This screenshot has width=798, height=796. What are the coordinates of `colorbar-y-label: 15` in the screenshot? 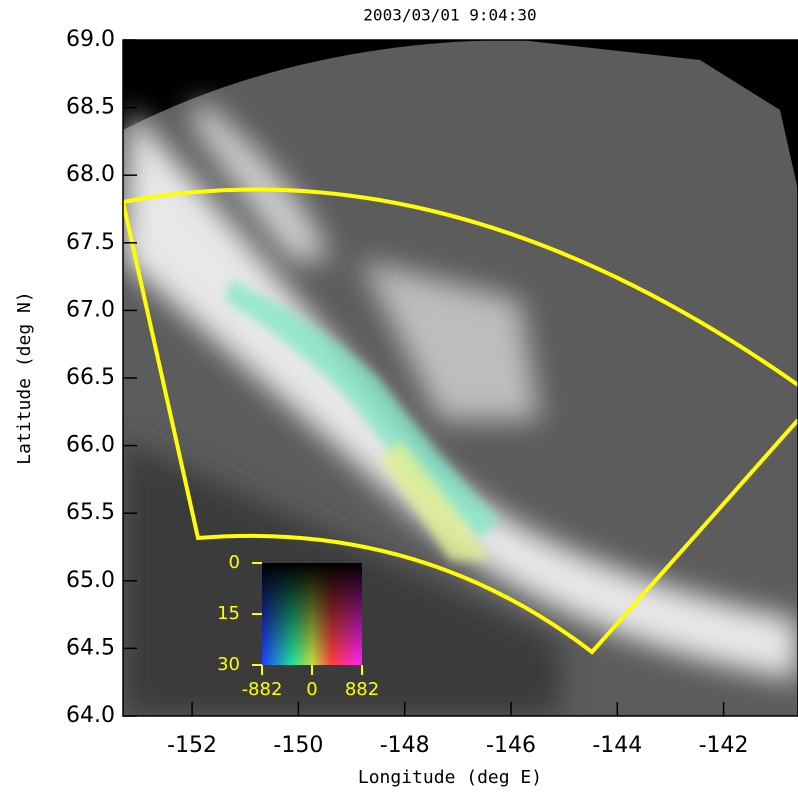 It's located at (228, 613).